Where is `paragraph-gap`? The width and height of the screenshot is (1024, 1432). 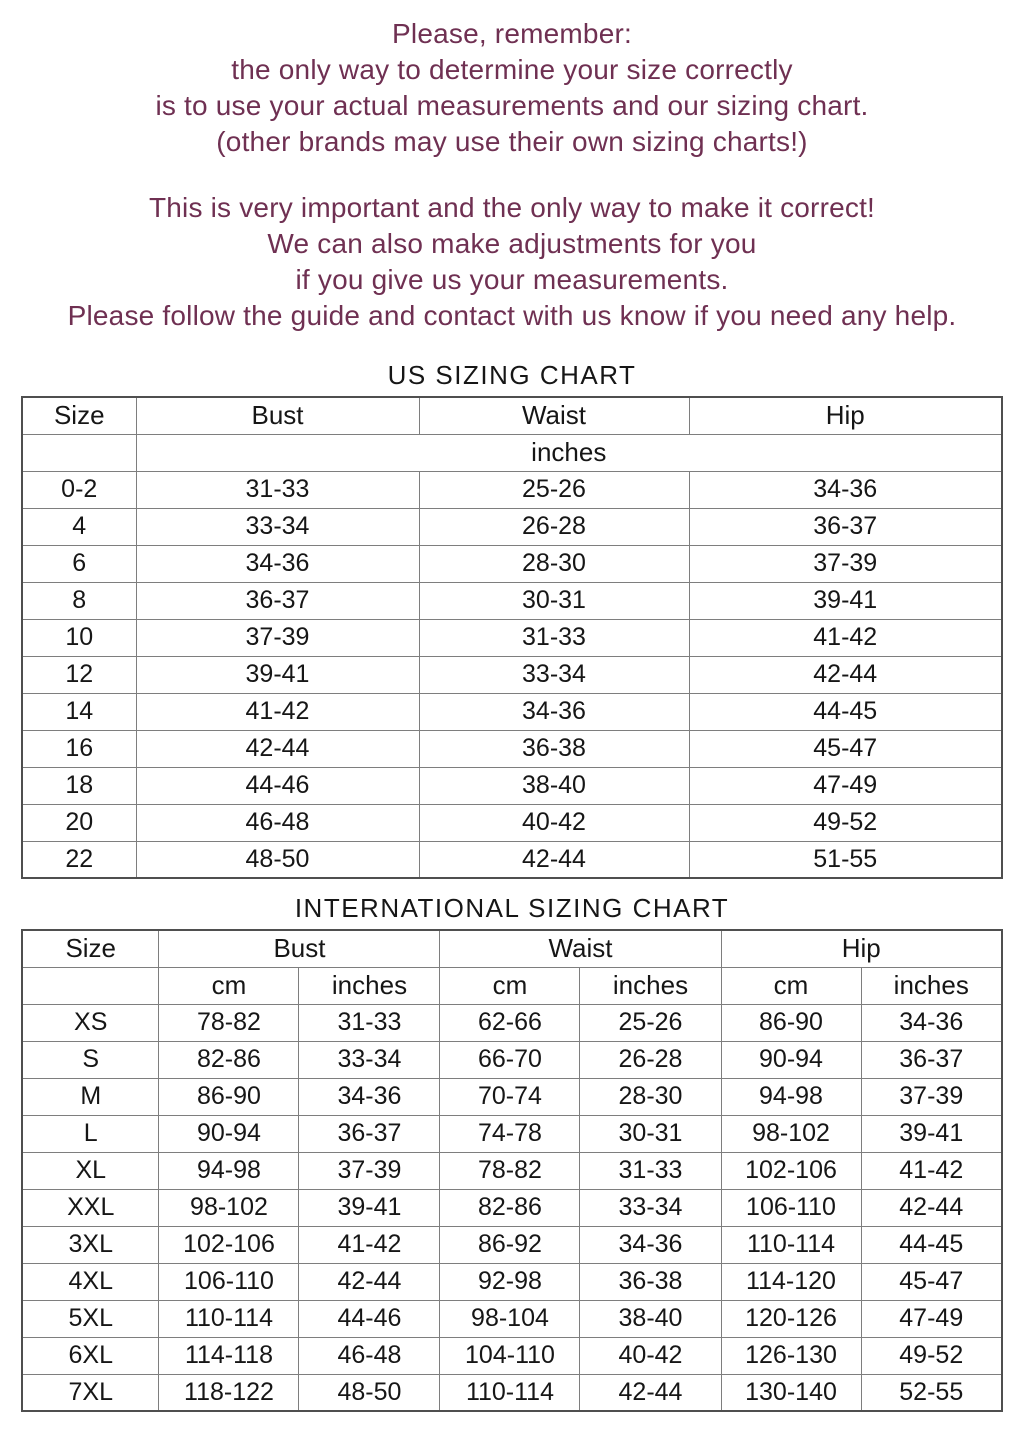
paragraph-gap is located at coordinates (512, 175).